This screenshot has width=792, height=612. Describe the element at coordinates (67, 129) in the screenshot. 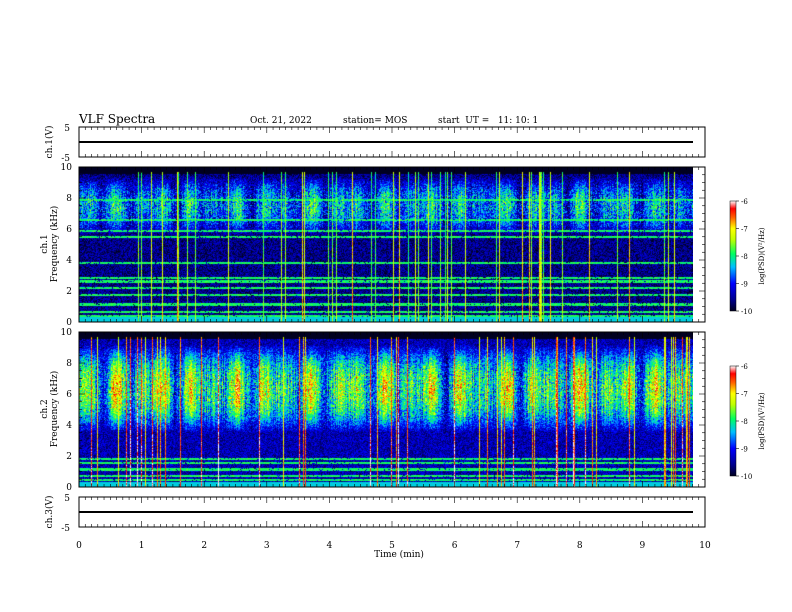

I see `ch1-ytick-top: 5` at that location.